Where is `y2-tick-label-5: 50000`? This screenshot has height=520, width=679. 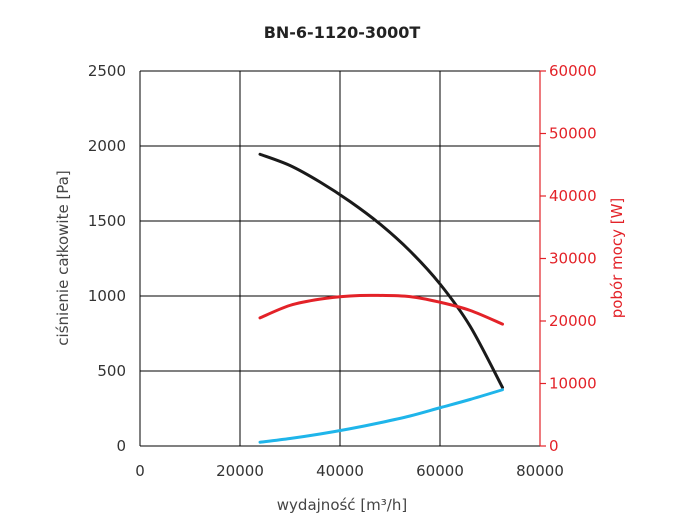 y2-tick-label-5: 50000 is located at coordinates (573, 134).